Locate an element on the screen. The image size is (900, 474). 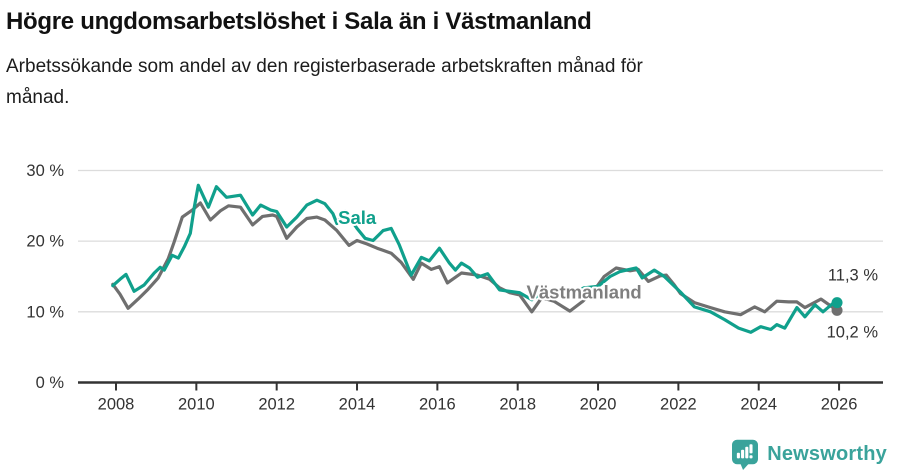
x-axis-label: 2014 is located at coordinates (357, 405).